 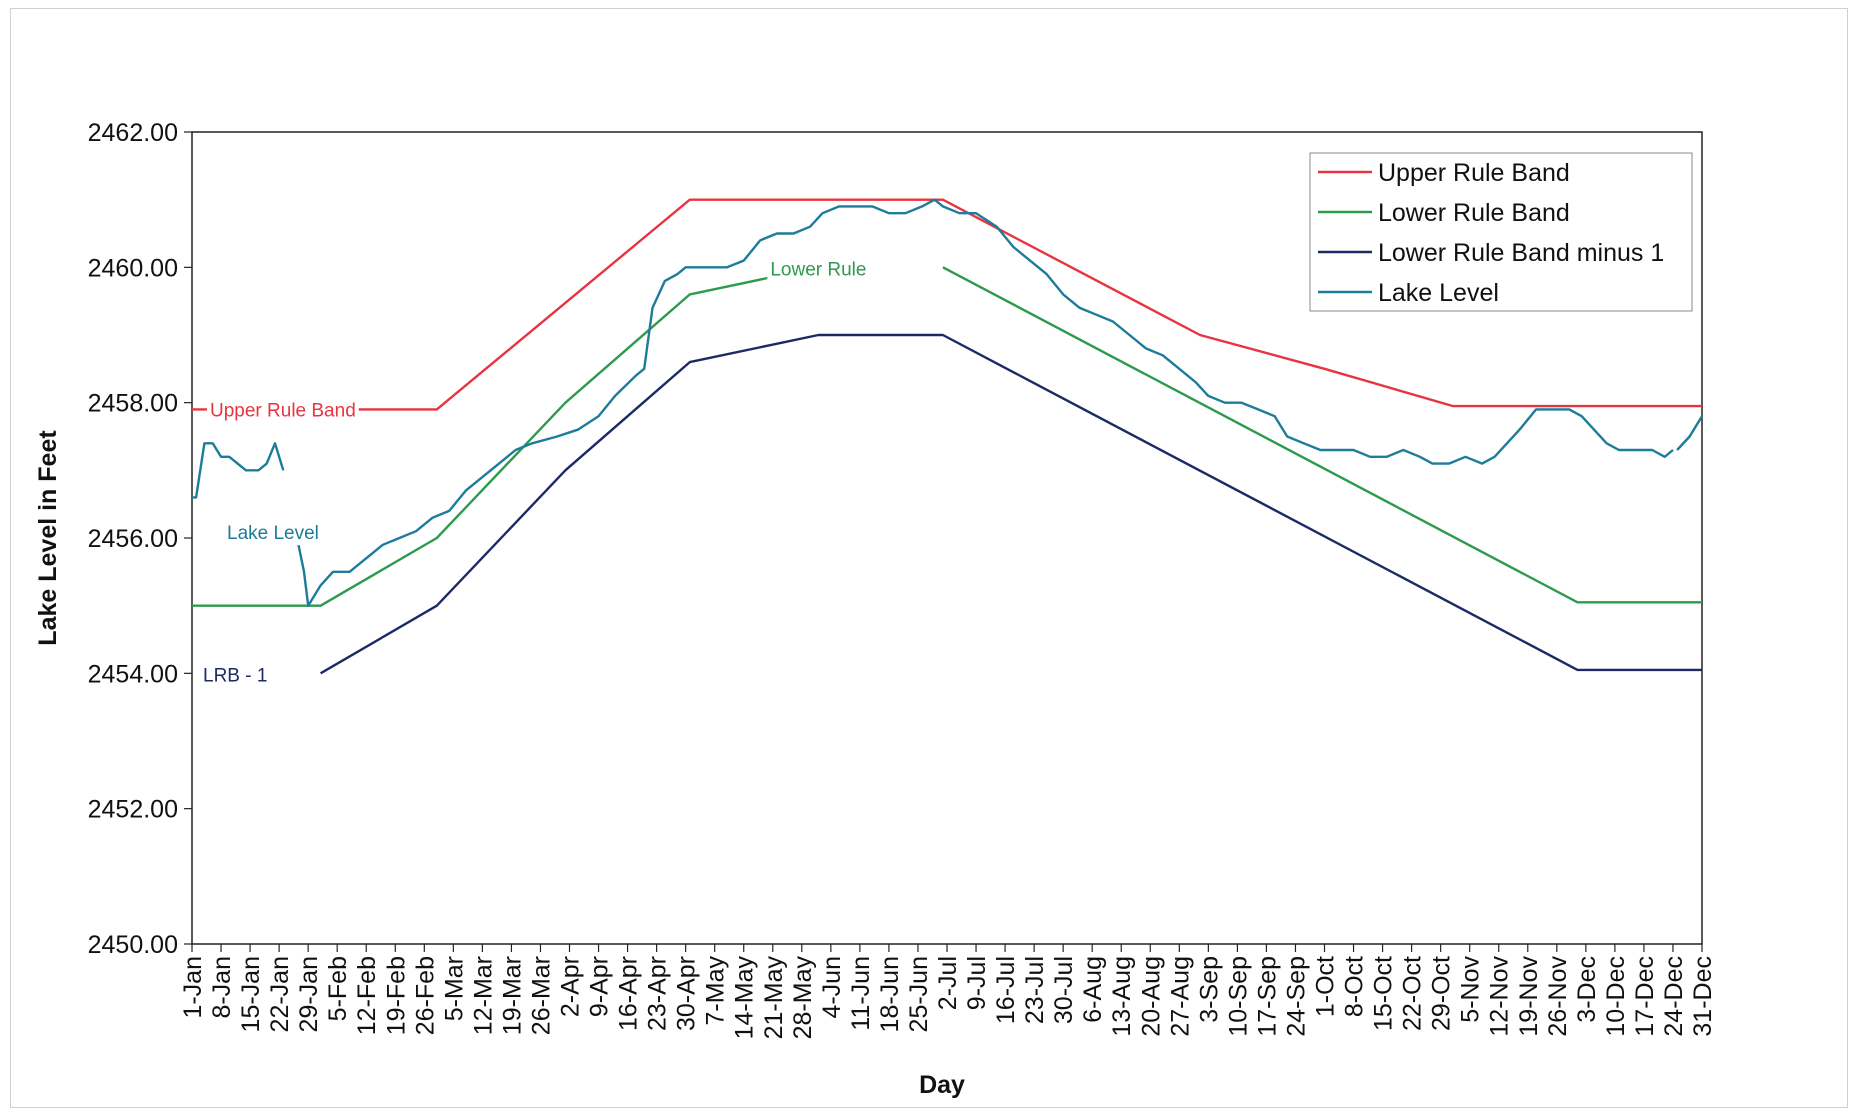 I want to click on x-tick-label: 17-Dec, so click(x=1645, y=996).